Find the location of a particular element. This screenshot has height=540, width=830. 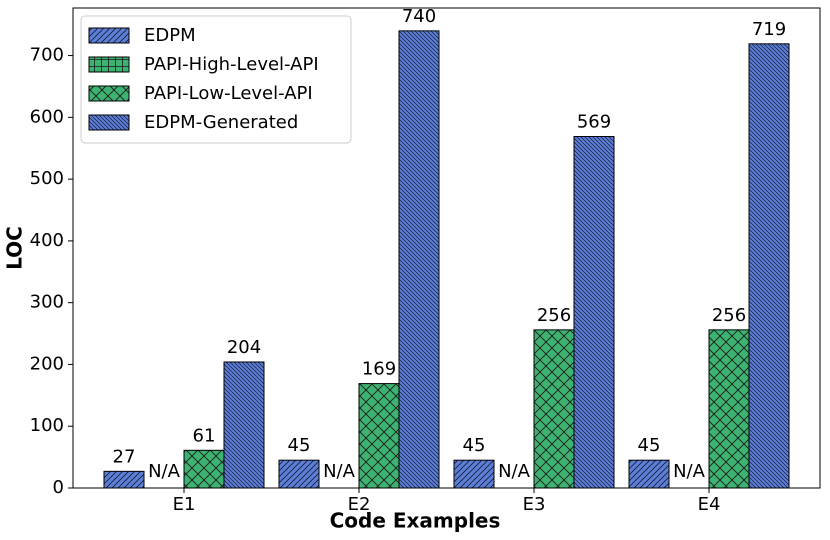

legend-label: EDPM-Generated is located at coordinates (221, 122).